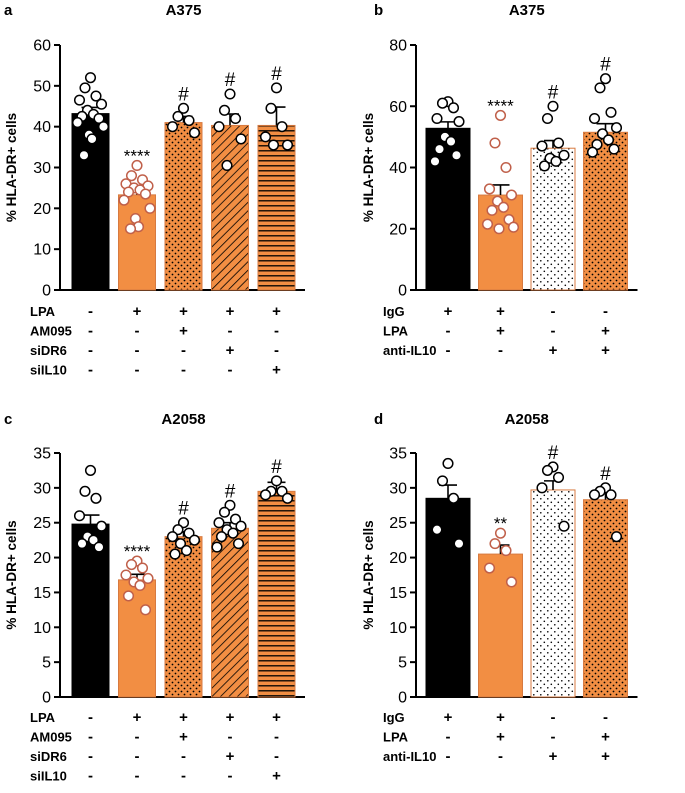 The height and width of the screenshot is (793, 685). What do you see at coordinates (398, 523) in the screenshot?
I see `y-tick-label: 25` at bounding box center [398, 523].